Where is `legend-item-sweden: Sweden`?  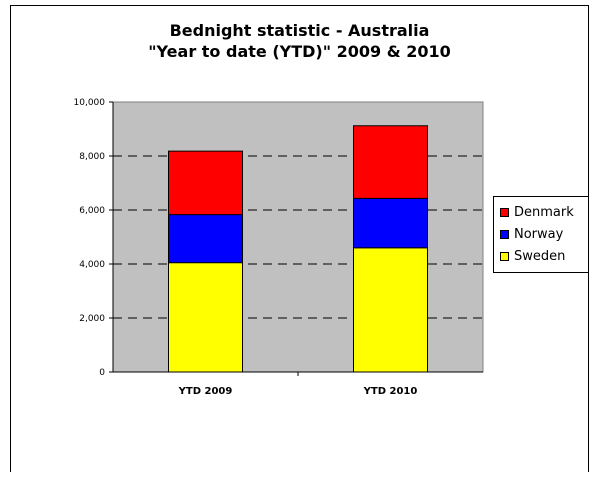 legend-item-sweden: Sweden is located at coordinates (532, 256).